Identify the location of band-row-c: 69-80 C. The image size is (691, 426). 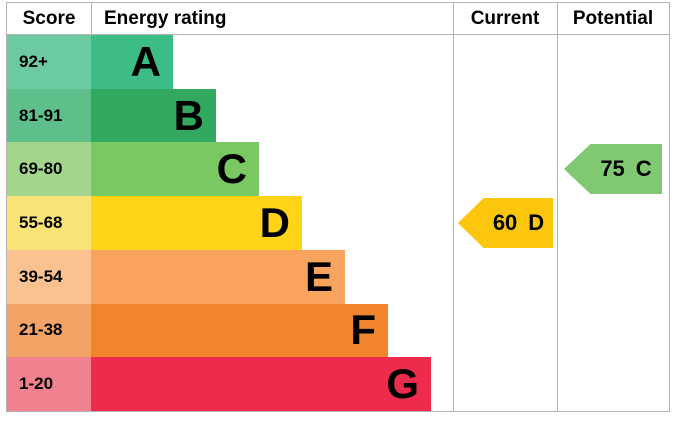
(338, 169).